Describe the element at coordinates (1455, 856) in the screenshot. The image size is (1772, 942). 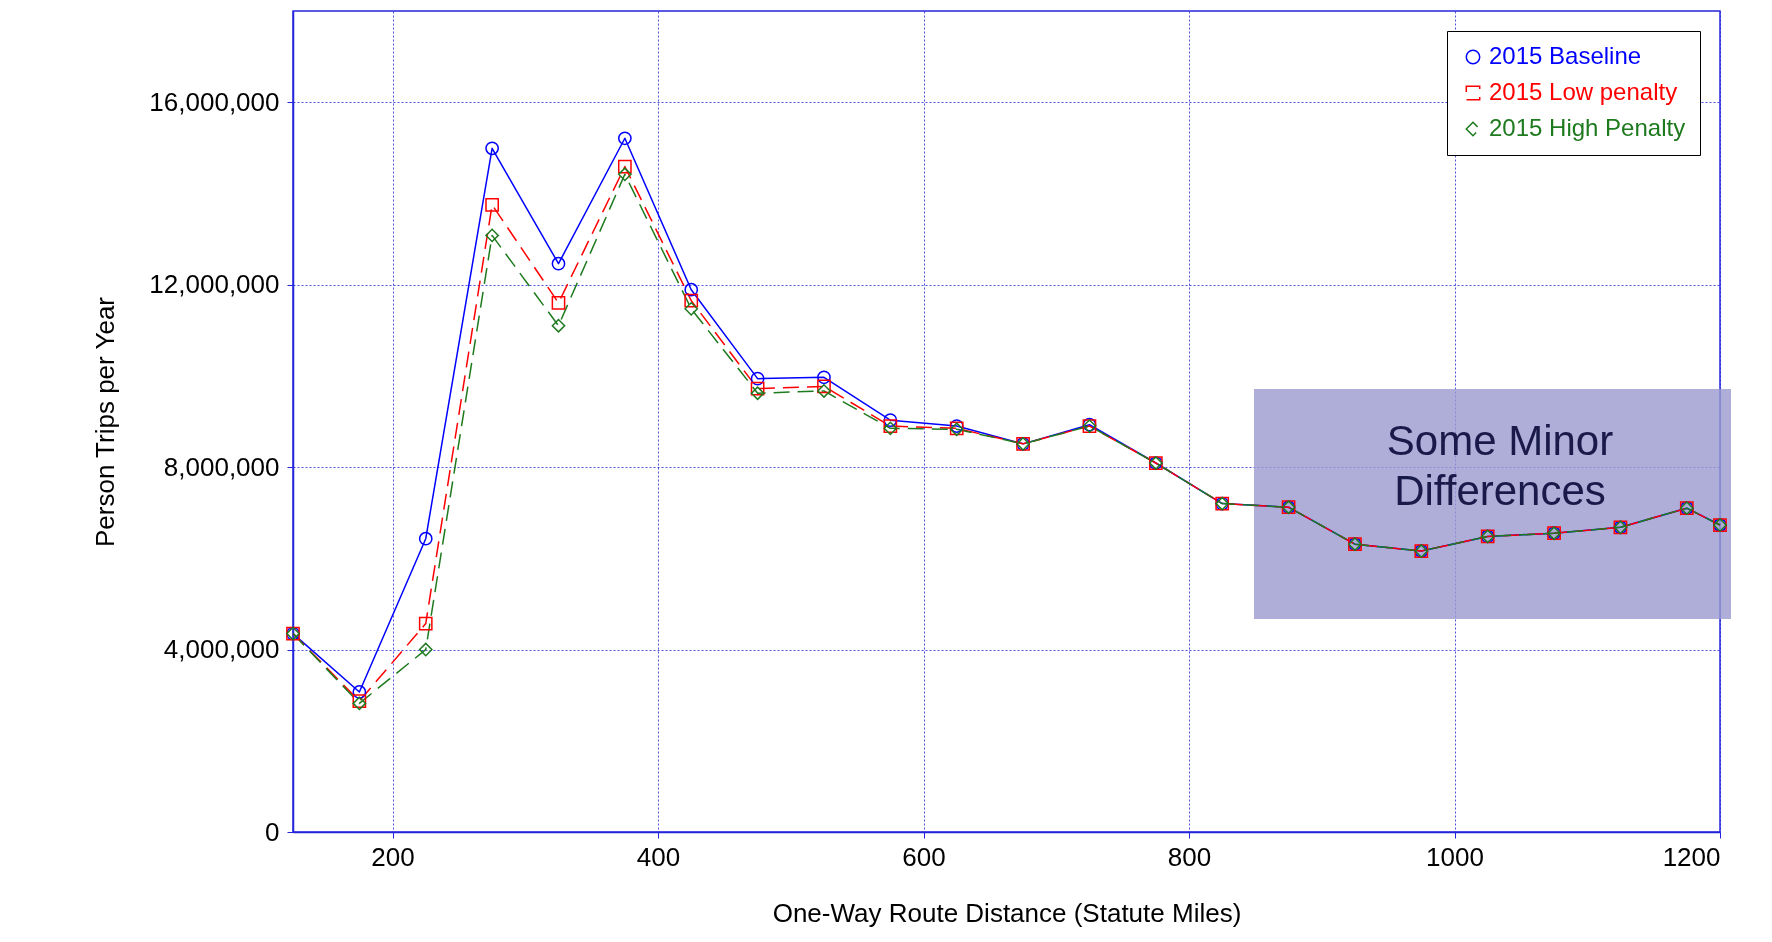
I see `x-tick-label: 1000` at that location.